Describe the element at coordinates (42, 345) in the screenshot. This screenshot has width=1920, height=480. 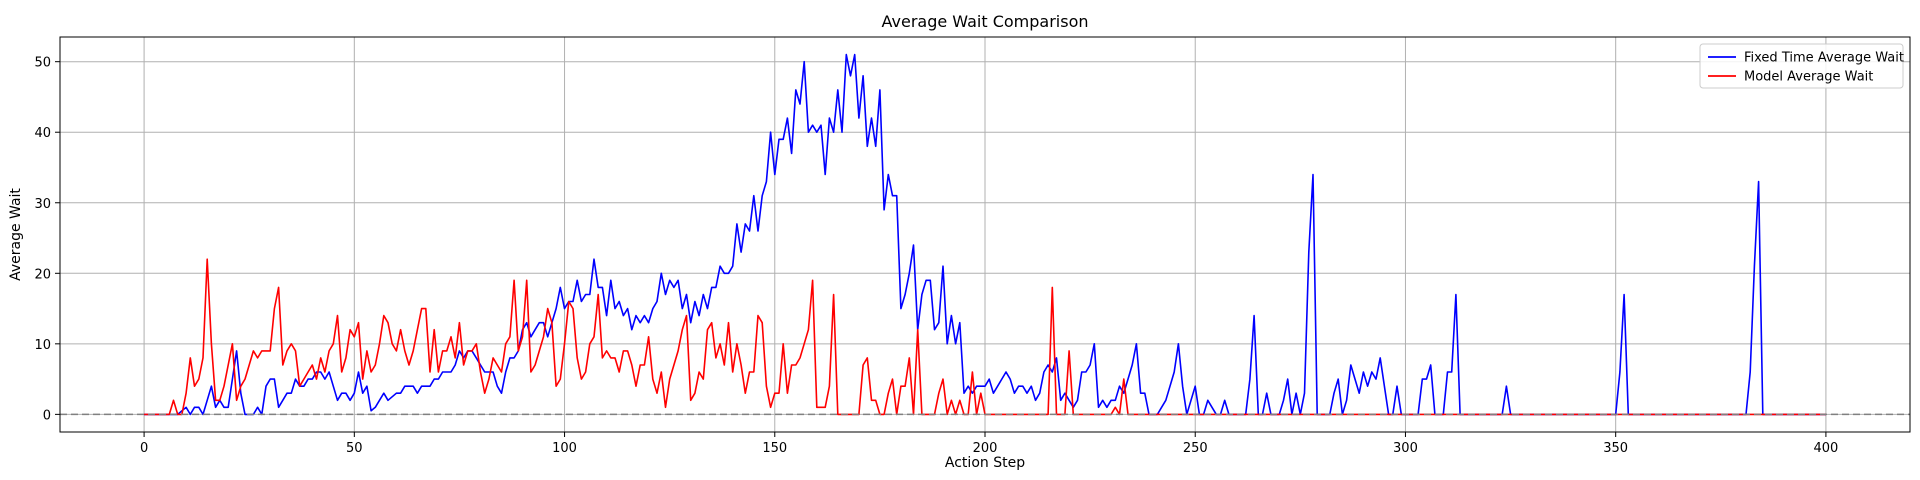
I see `y-tick-label: 10` at that location.